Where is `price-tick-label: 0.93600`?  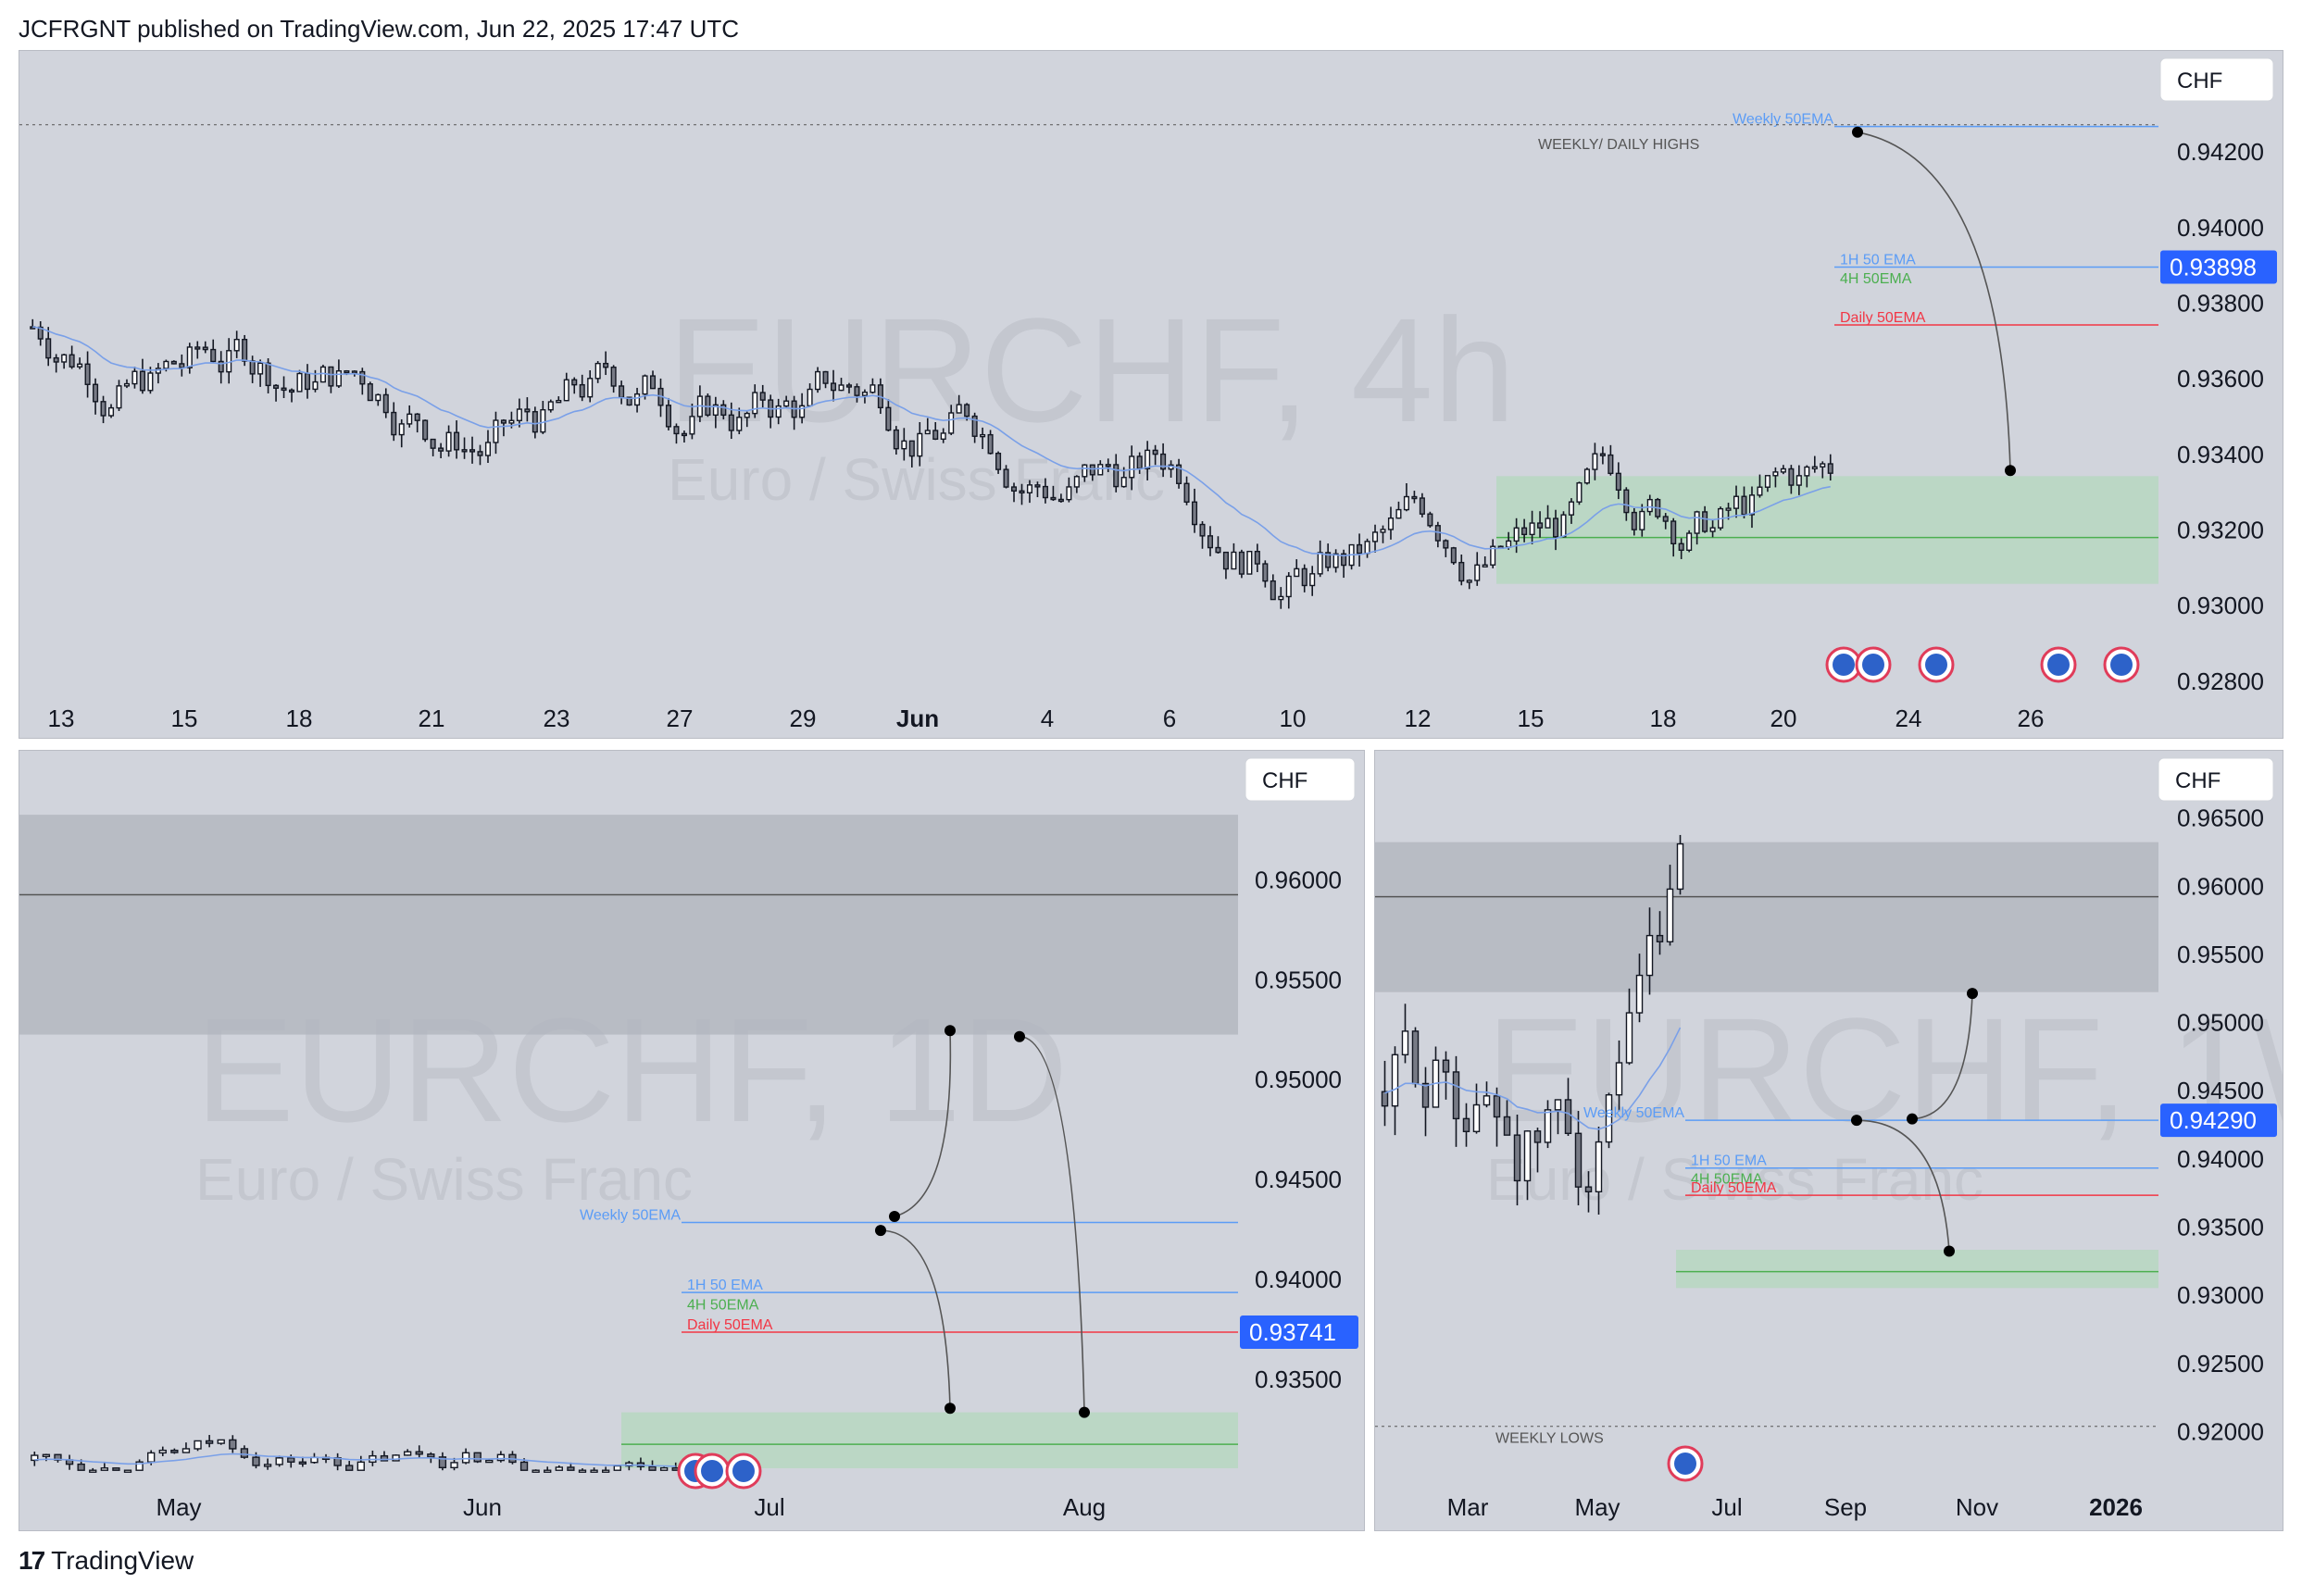 price-tick-label: 0.93600 is located at coordinates (2220, 379).